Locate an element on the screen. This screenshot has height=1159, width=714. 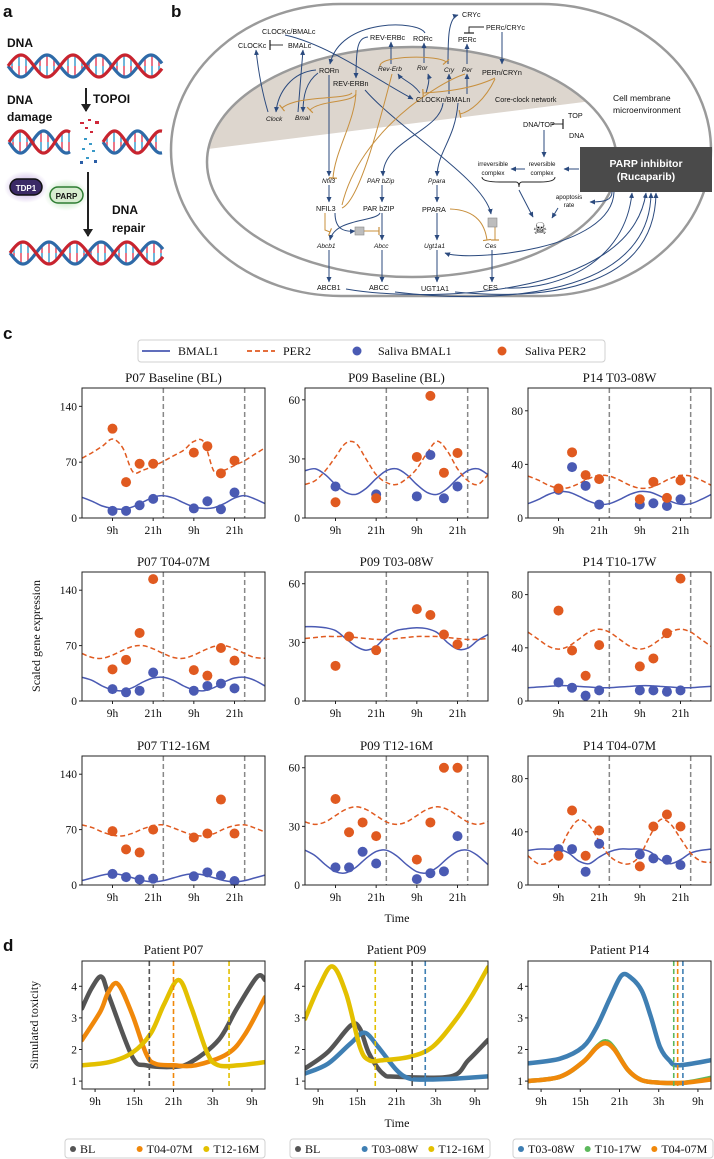
reversible-complex-line1: reversible is located at coordinates (542, 164).